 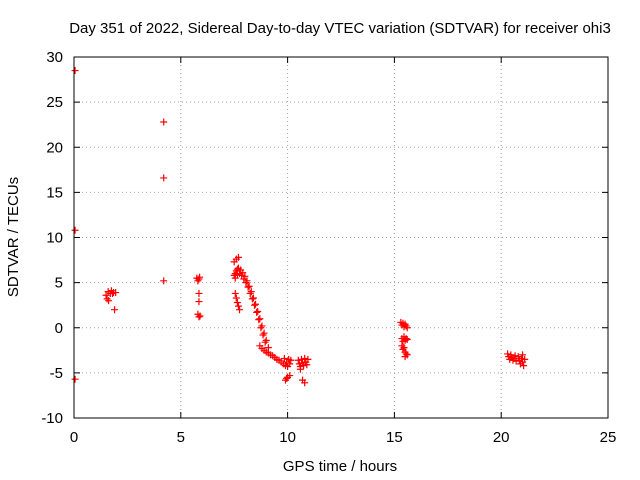 What do you see at coordinates (74, 437) in the screenshot?
I see `x-tick-label: 0` at bounding box center [74, 437].